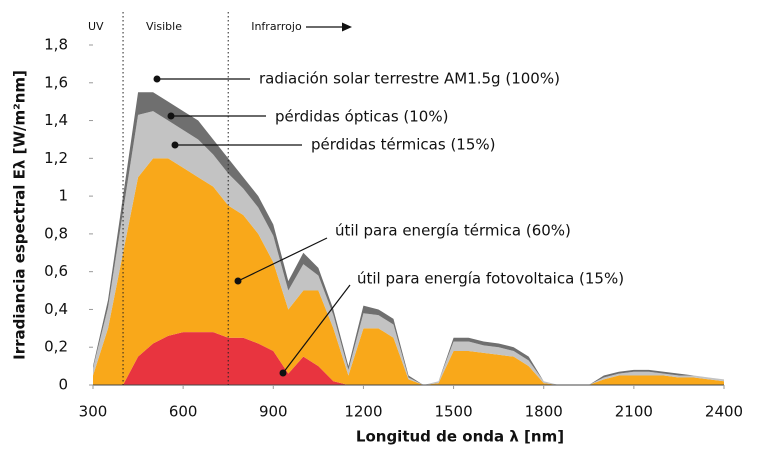 The width and height of the screenshot is (768, 455). I want to click on y-tick-label: 0,2, so click(56, 347).